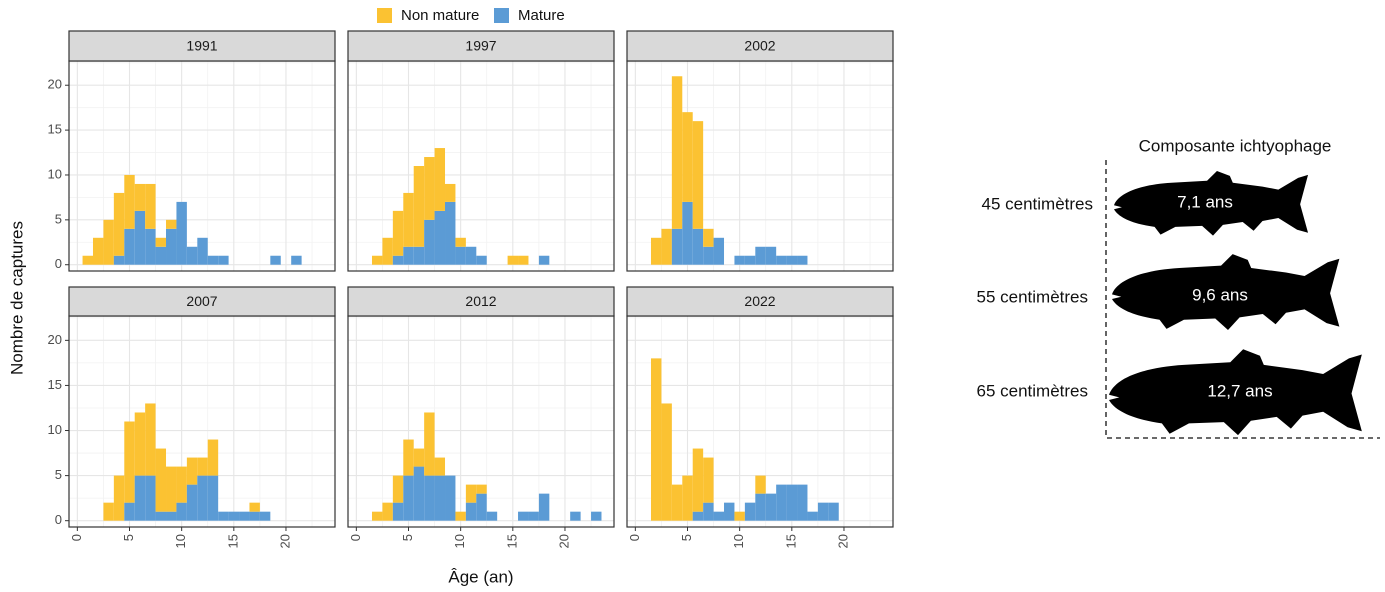 The height and width of the screenshot is (592, 1385). Describe the element at coordinates (459, 541) in the screenshot. I see `x-tick-label: 10` at that location.